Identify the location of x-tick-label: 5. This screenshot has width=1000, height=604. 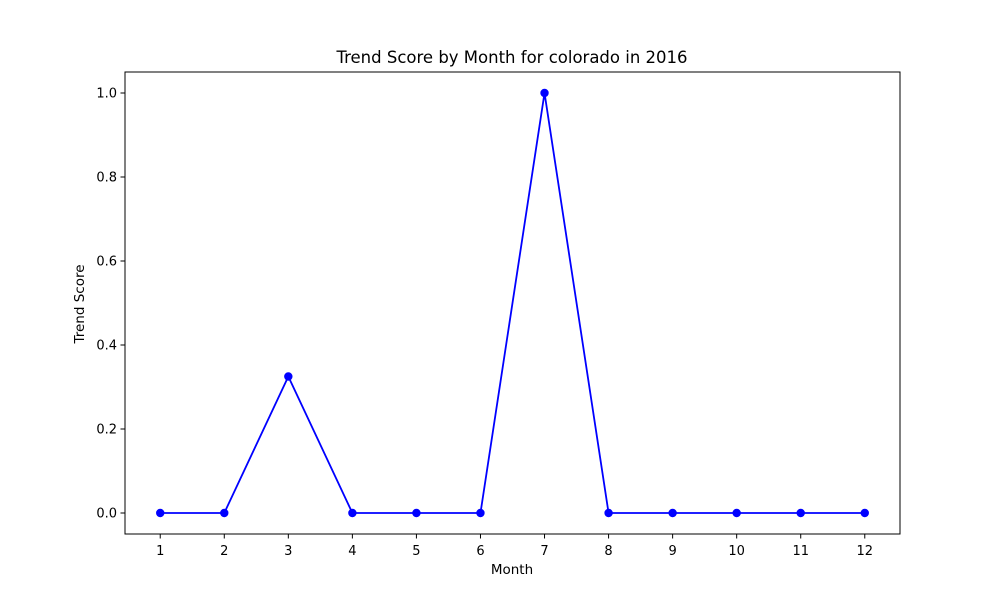
(416, 551).